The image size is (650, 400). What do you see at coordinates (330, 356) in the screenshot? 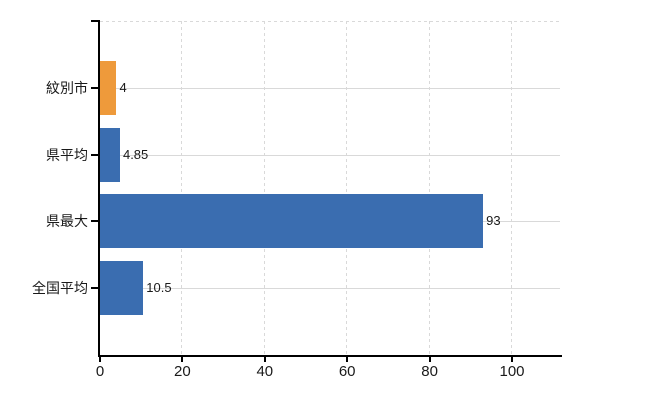
I see `x-axis-spine` at bounding box center [330, 356].